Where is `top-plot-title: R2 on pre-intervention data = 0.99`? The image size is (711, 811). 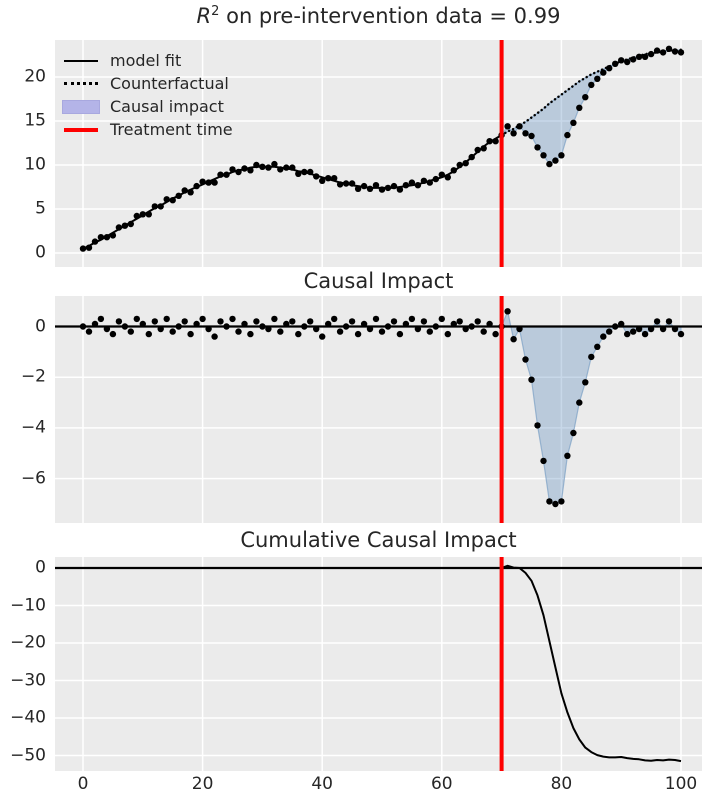
top-plot-title: R2 on pre-intervention data = 0.99 is located at coordinates (378, 16).